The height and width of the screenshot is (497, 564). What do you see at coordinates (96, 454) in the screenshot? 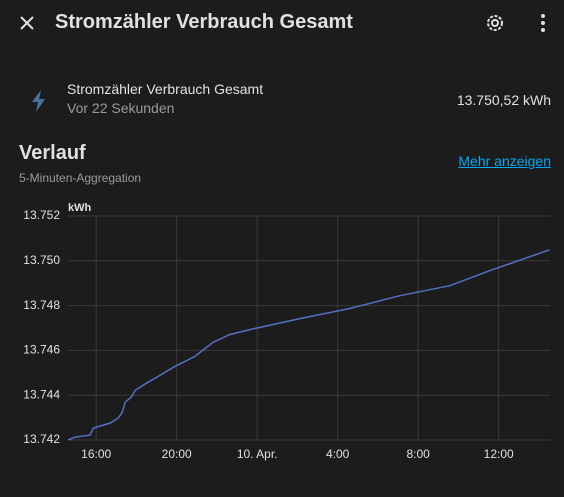
I see `x-tick-label: 16:00` at bounding box center [96, 454].